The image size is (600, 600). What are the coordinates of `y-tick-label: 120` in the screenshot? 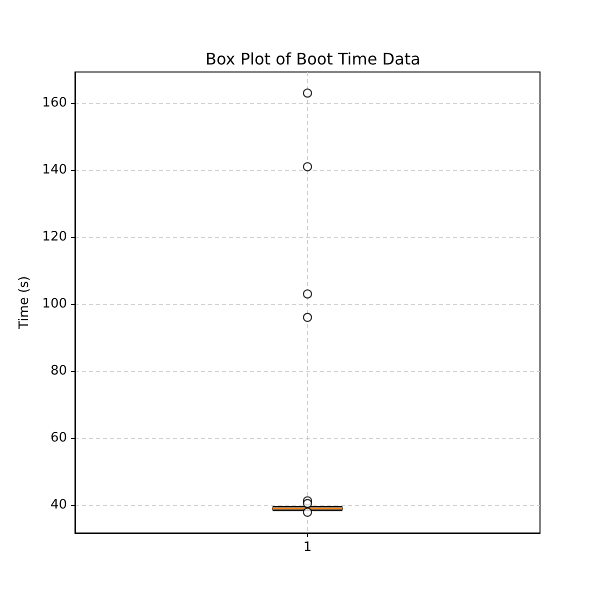 It's located at (54, 237).